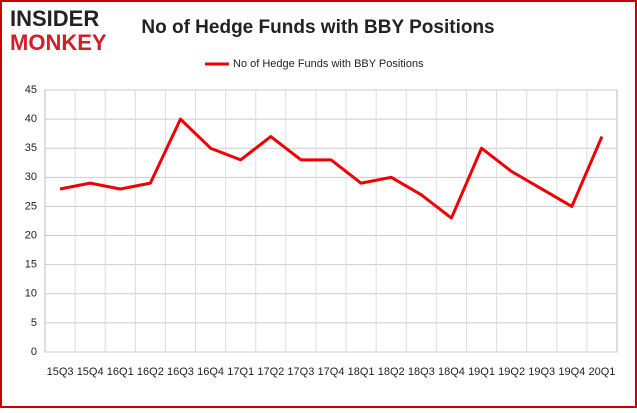 The height and width of the screenshot is (413, 637). What do you see at coordinates (328, 64) in the screenshot?
I see `legend-label: No of Hedge Funds with BBY Positions` at bounding box center [328, 64].